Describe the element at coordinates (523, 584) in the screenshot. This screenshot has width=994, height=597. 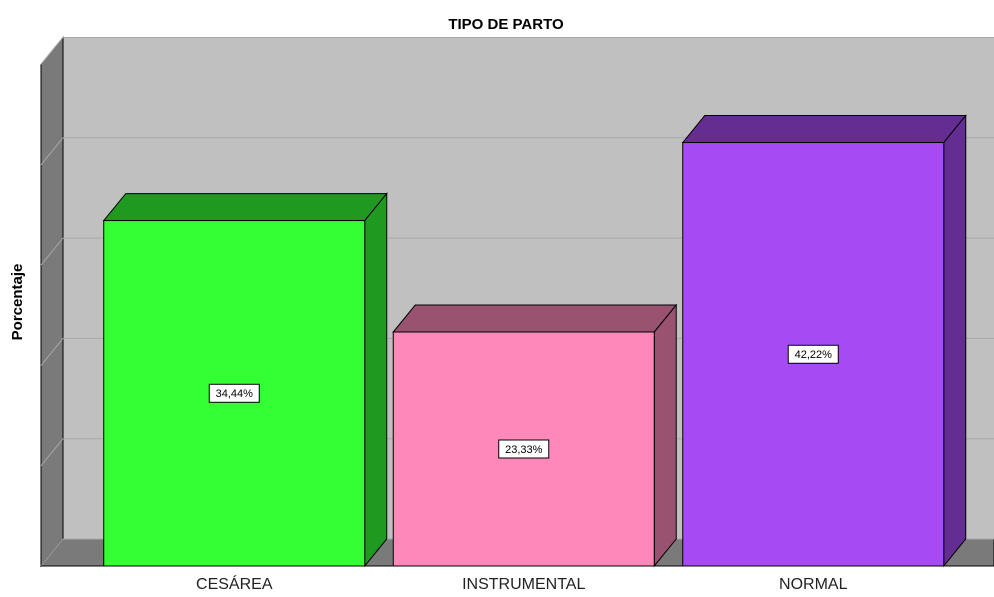
I see `x-tick-label: INSTRUMENTAL` at that location.